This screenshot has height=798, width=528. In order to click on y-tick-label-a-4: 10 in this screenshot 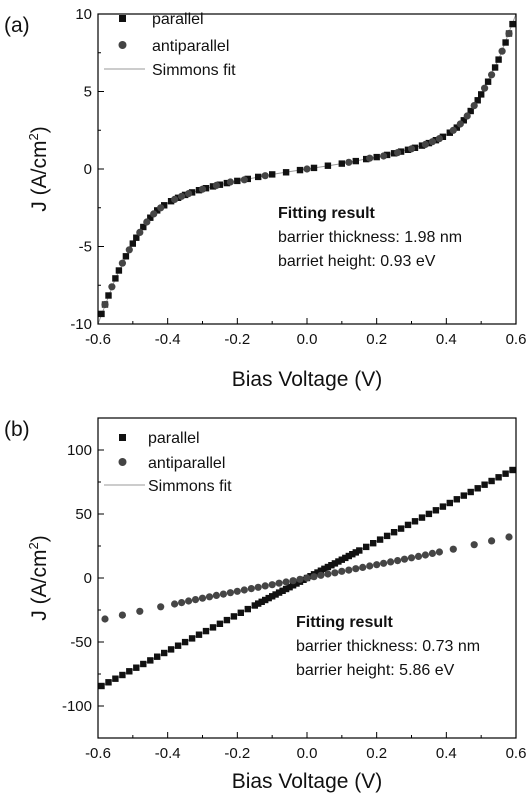, I will do `click(83, 14)`.